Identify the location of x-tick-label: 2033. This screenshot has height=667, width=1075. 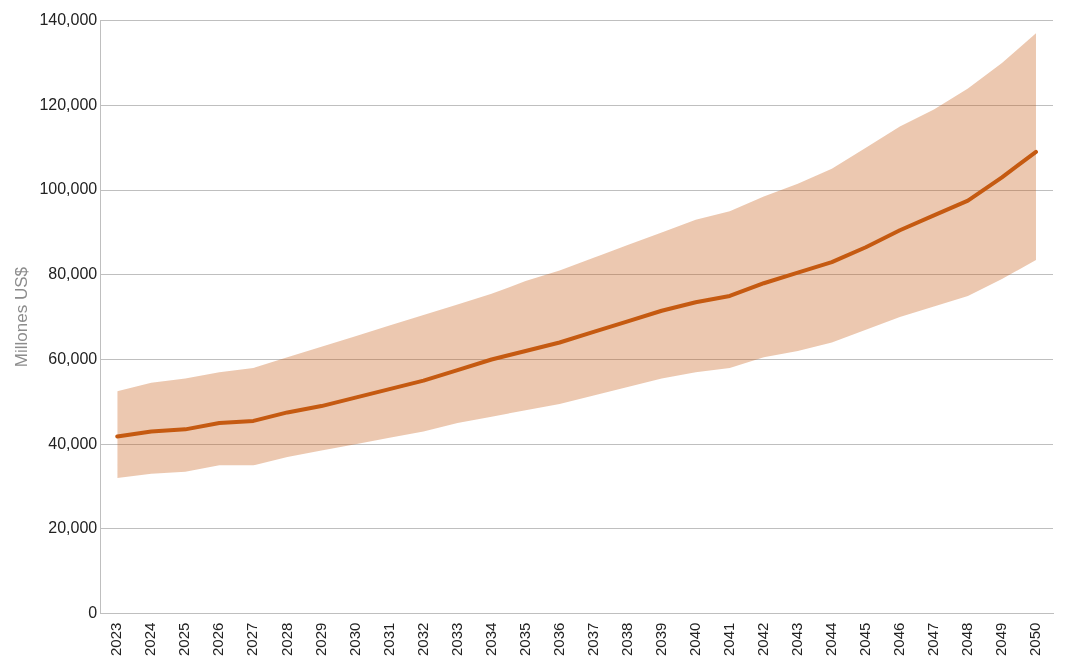
(456, 639).